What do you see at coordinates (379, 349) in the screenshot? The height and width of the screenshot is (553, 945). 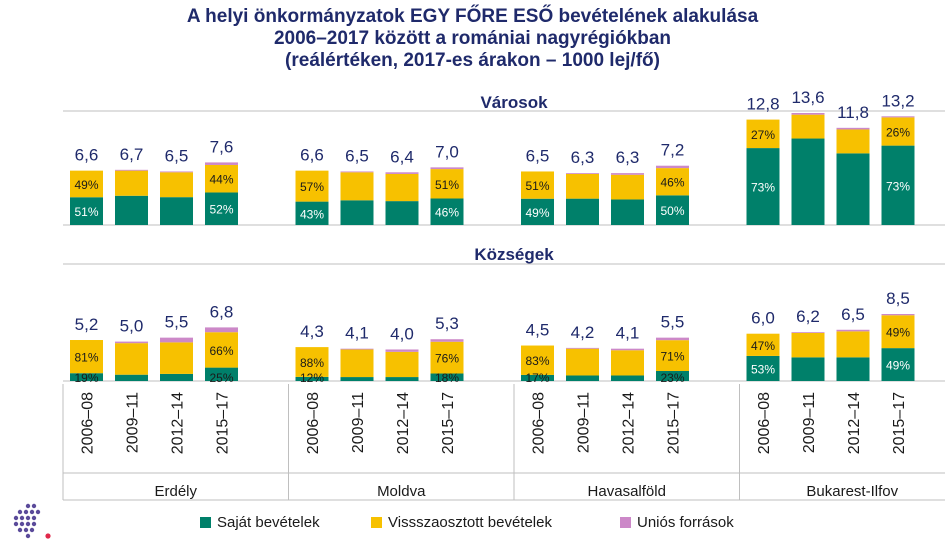 I see `bar-group-1: 4,3 88%12% 4,1 4,0 5,3 76% 18%` at bounding box center [379, 349].